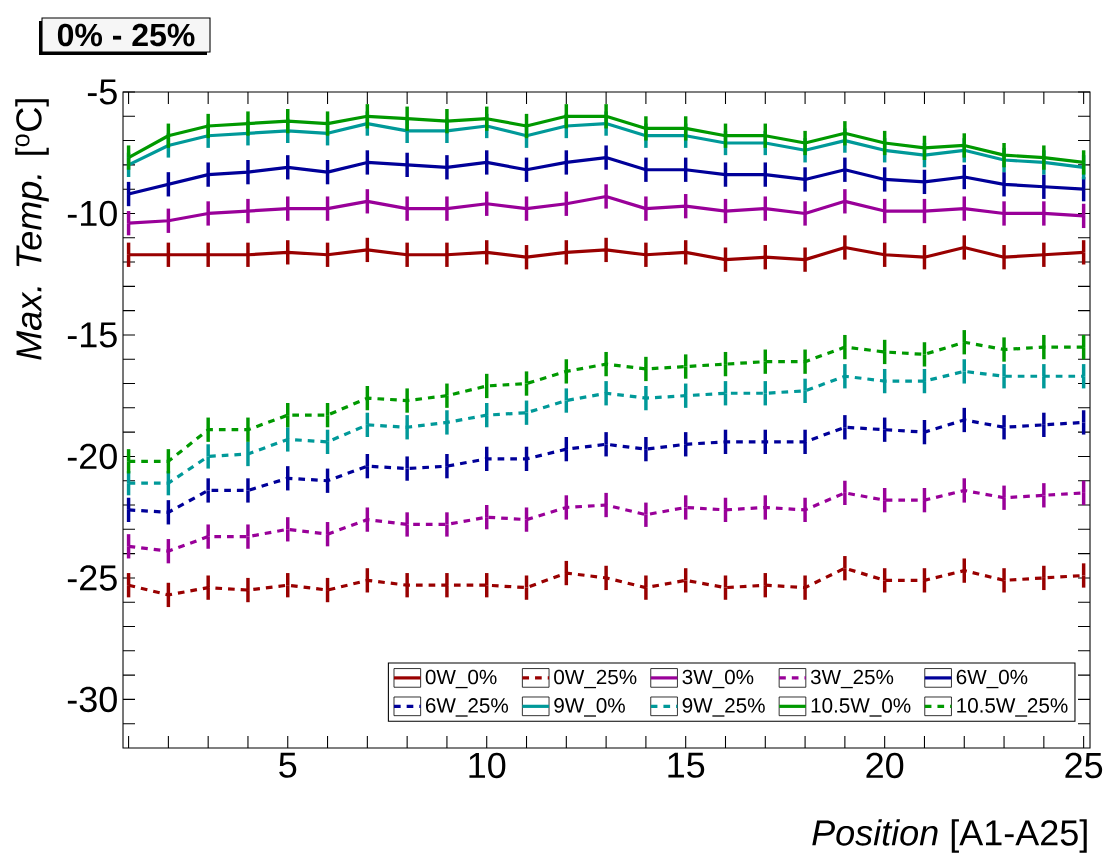 The image size is (1113, 863). Describe the element at coordinates (92, 213) in the screenshot. I see `y-tick-label: -10` at that location.